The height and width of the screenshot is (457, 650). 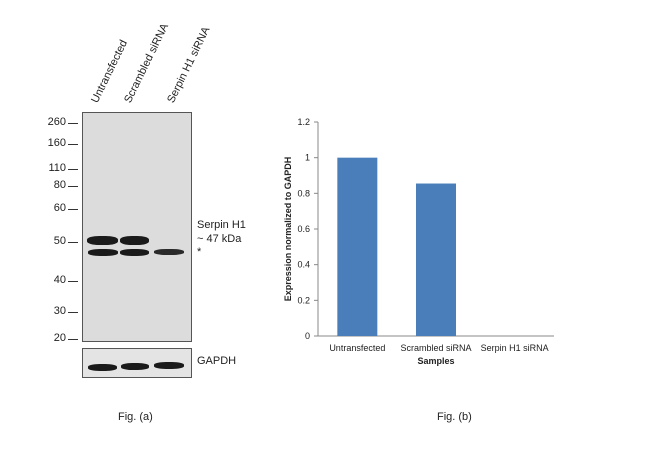 What do you see at coordinates (59, 280) in the screenshot?
I see `mw-marker-40: 40` at bounding box center [59, 280].